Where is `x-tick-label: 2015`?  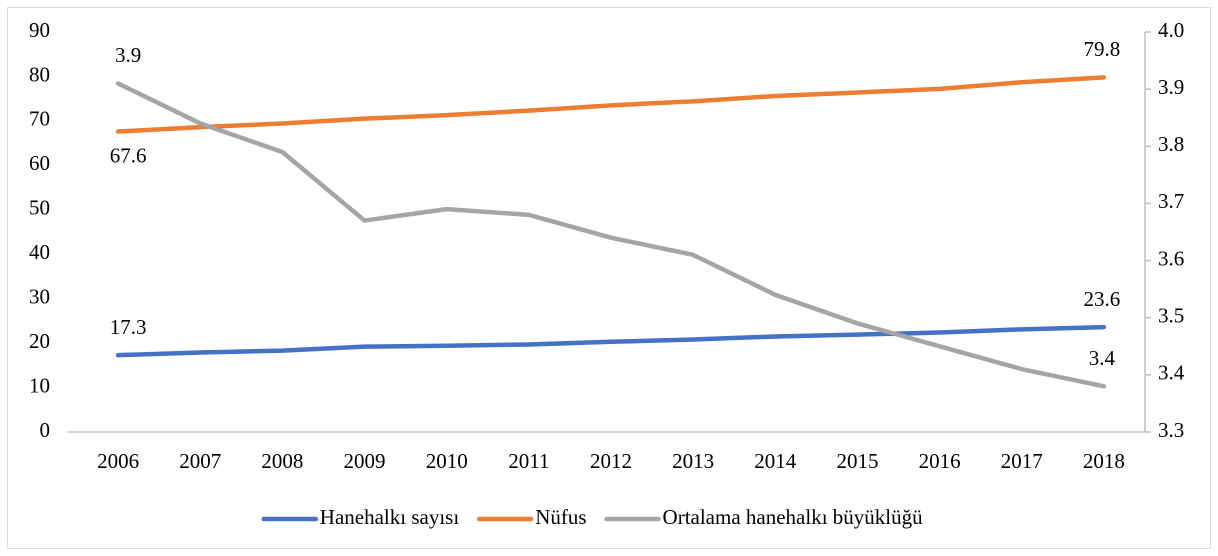 x-tick-label: 2015 is located at coordinates (857, 461).